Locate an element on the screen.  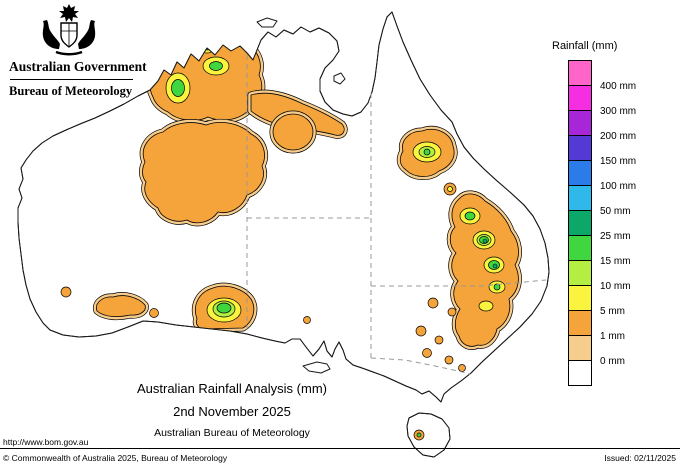
bom-url: http://www.bom.gov.au is located at coordinates (46, 442).